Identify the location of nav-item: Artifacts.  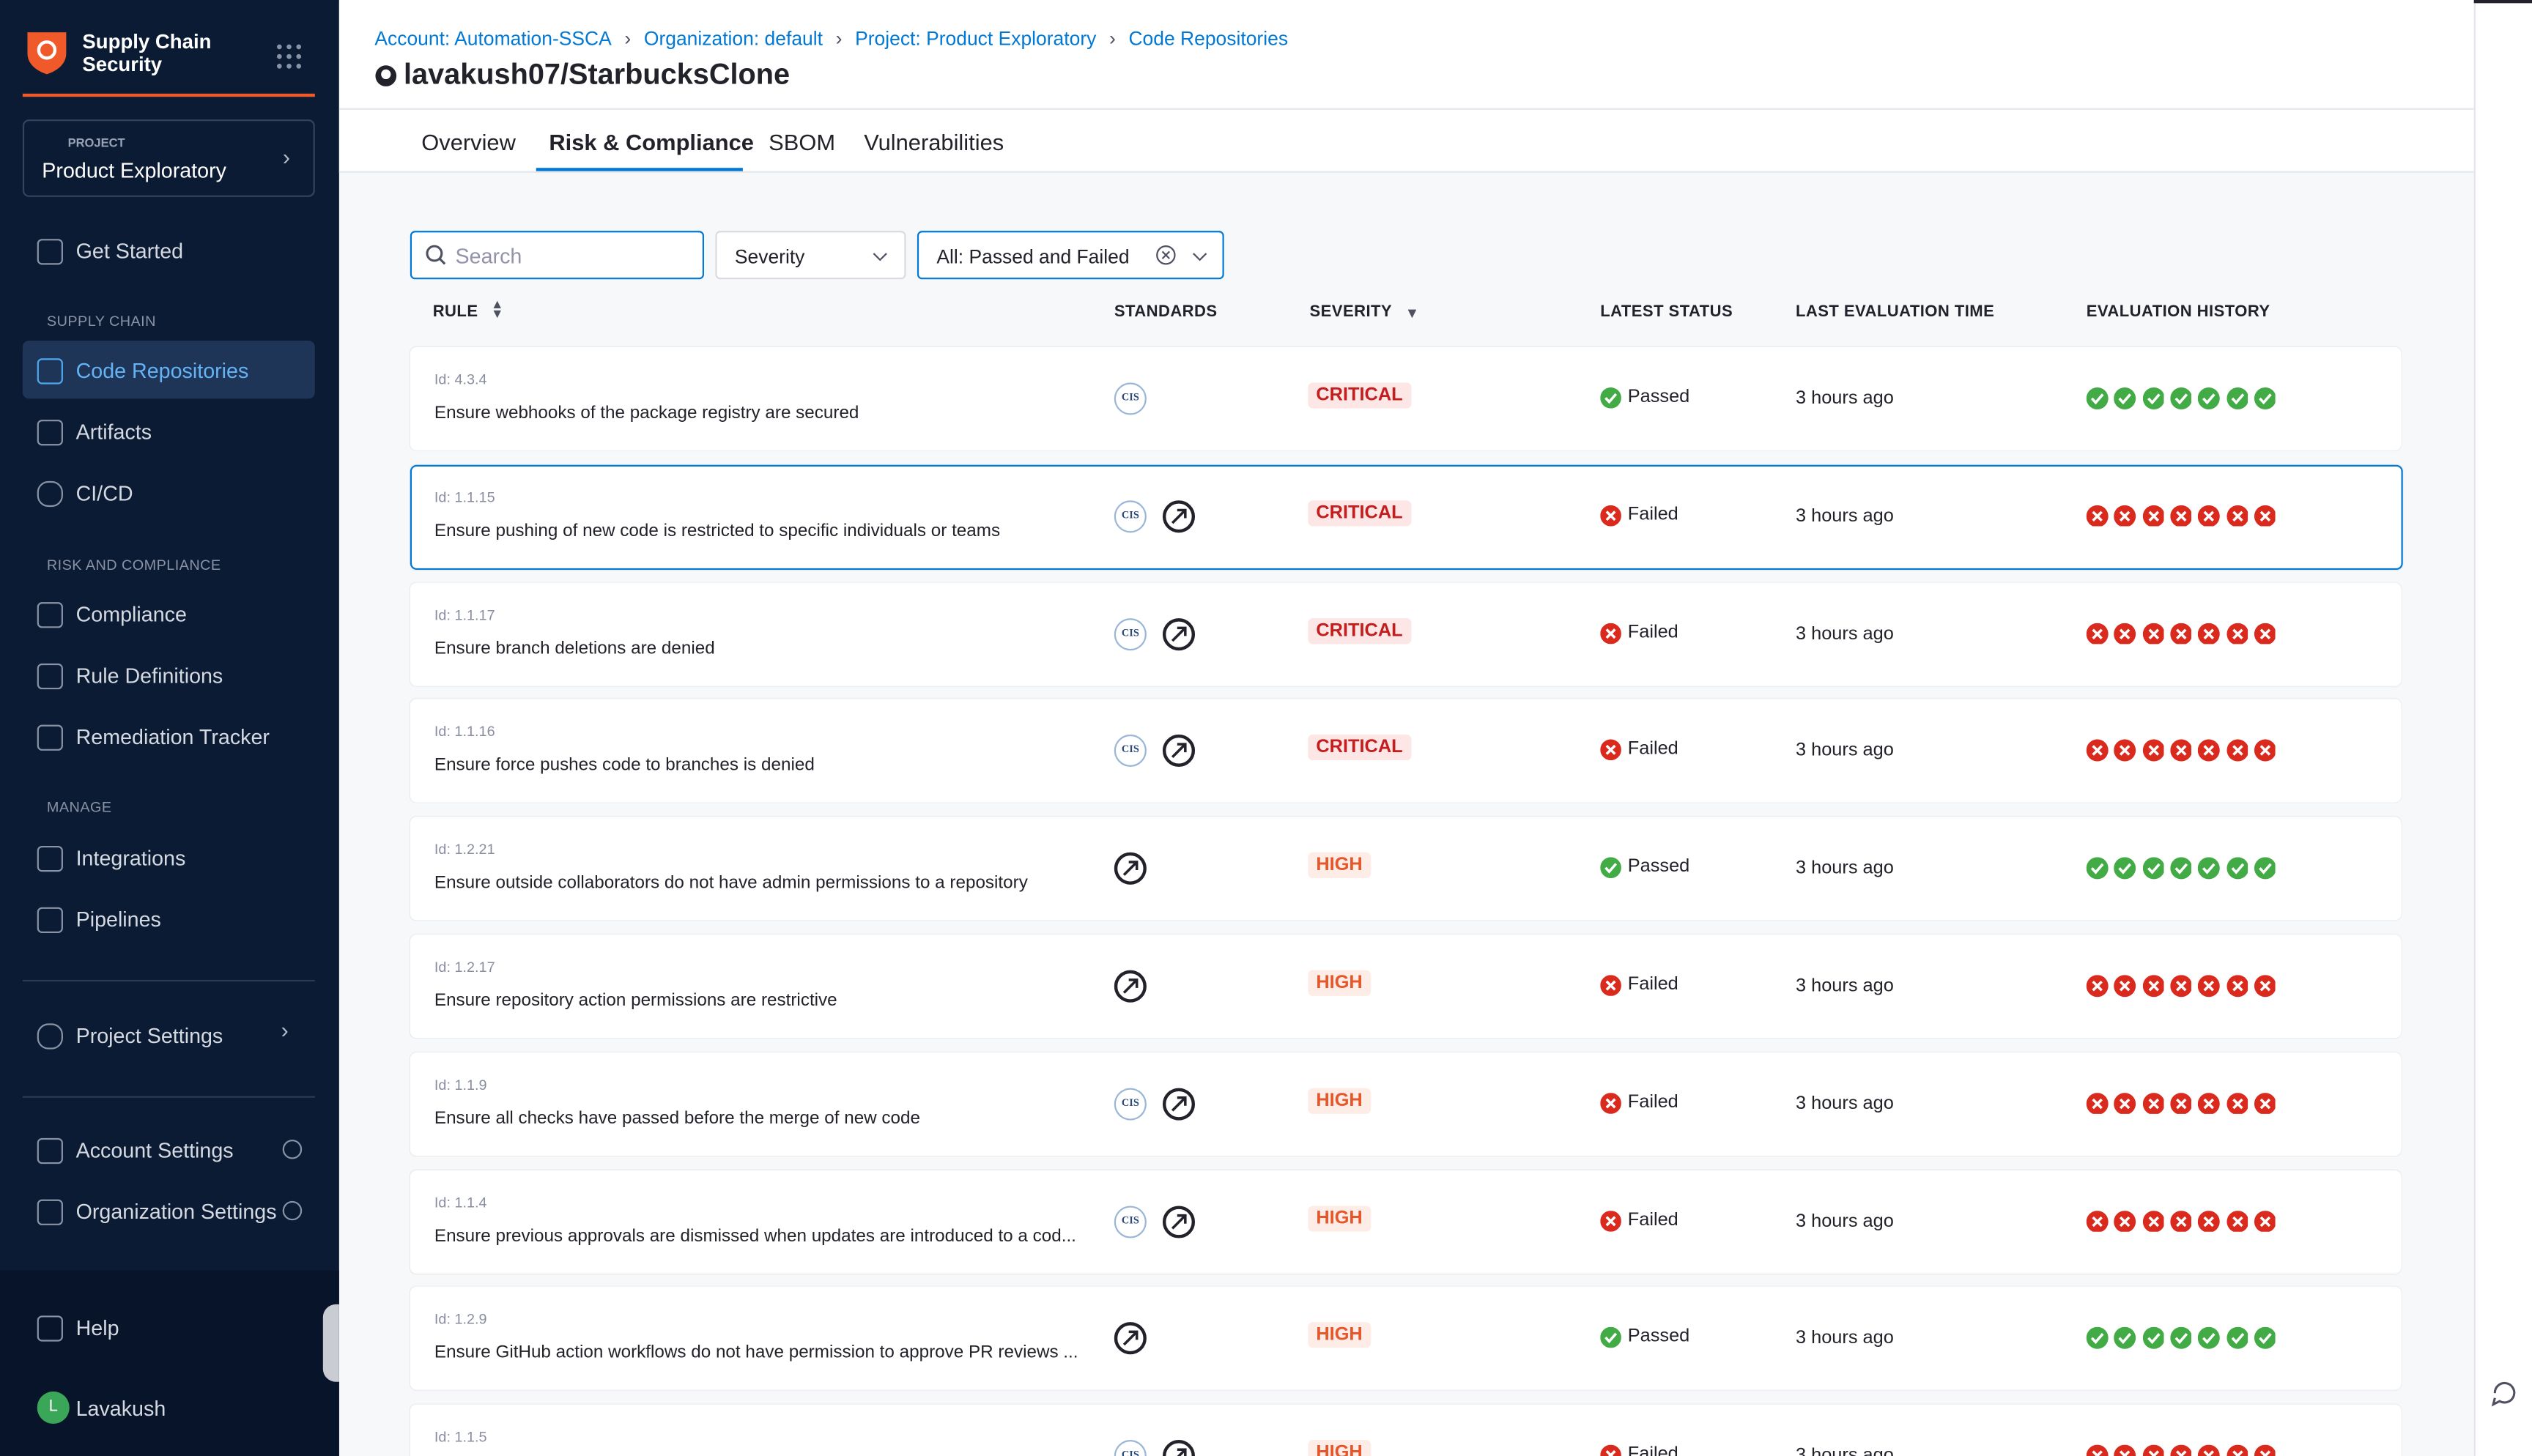
(114, 432).